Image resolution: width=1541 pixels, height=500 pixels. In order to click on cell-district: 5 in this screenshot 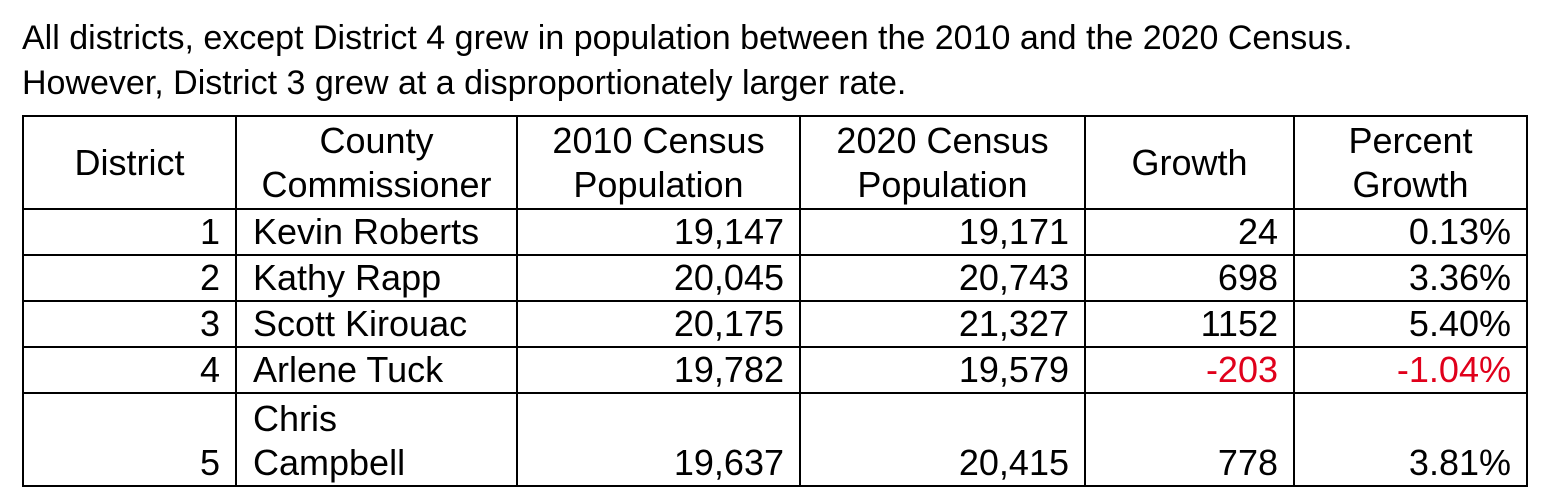, I will do `click(129, 439)`.